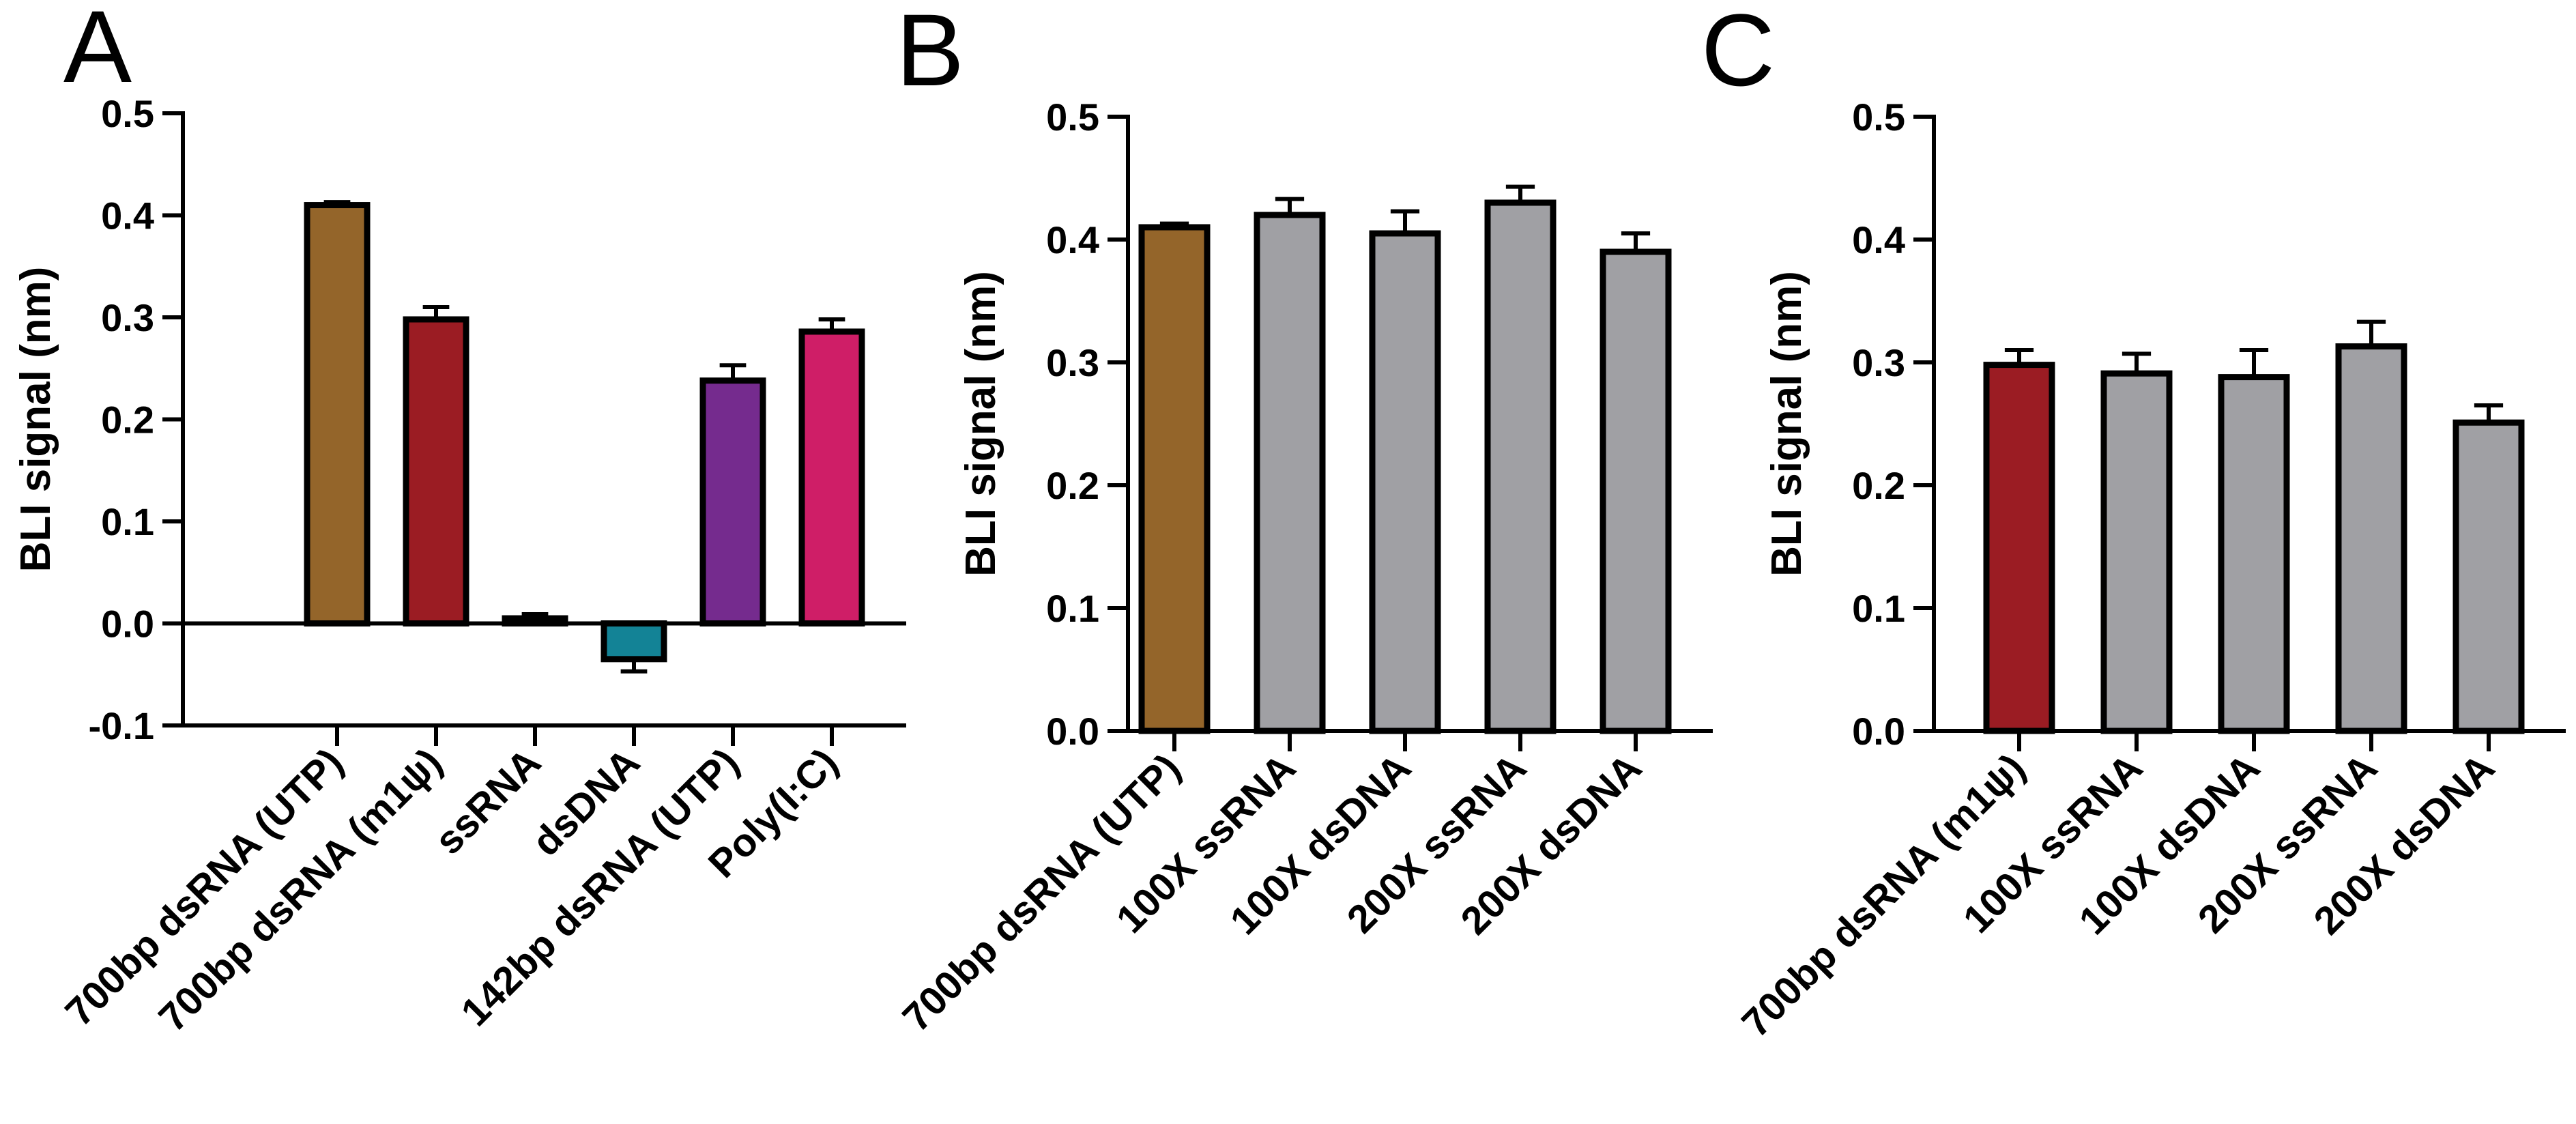 Image resolution: width=2576 pixels, height=1124 pixels. I want to click on panel-c-y-tick-label: 0.0, so click(1878, 732).